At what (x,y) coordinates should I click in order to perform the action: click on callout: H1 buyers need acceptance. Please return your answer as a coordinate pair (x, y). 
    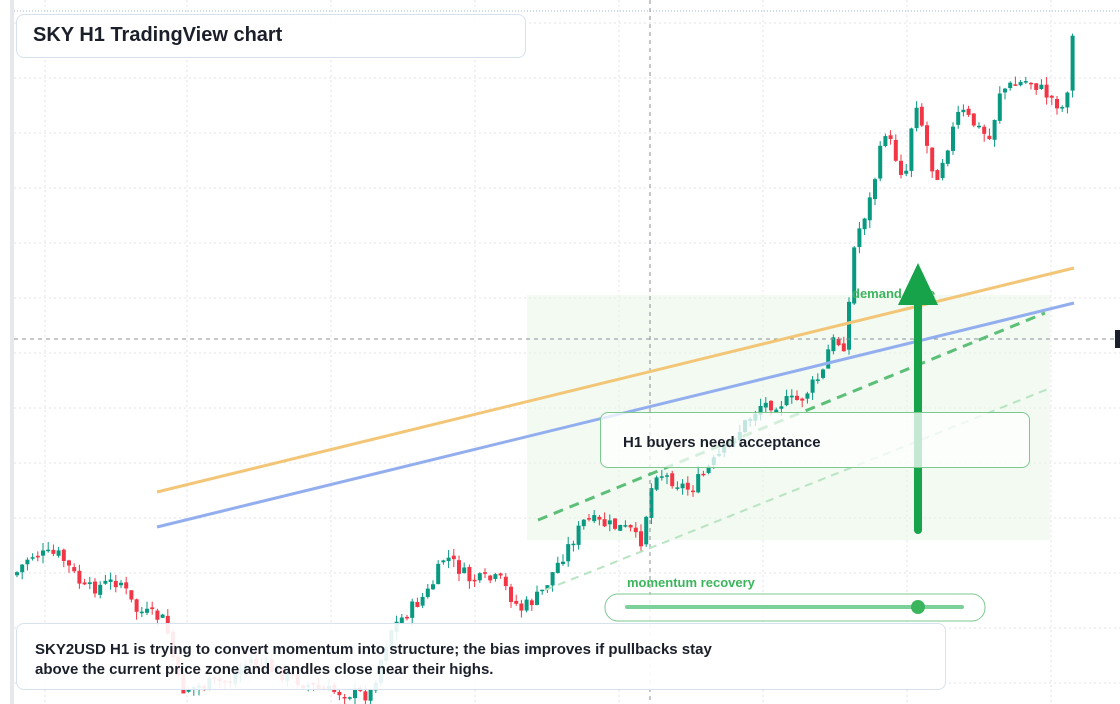
    Looking at the image, I should click on (722, 442).